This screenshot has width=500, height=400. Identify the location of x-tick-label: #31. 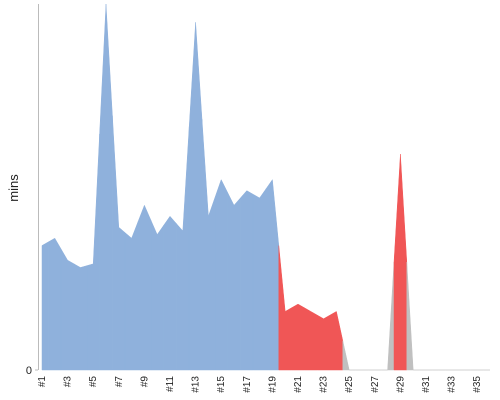
(426, 384).